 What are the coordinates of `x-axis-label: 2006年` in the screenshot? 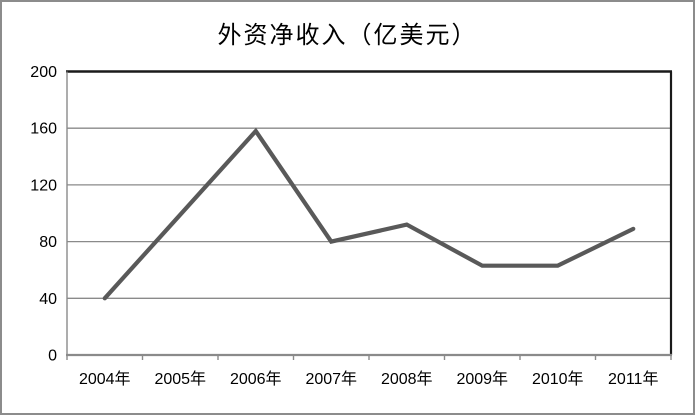 It's located at (256, 379).